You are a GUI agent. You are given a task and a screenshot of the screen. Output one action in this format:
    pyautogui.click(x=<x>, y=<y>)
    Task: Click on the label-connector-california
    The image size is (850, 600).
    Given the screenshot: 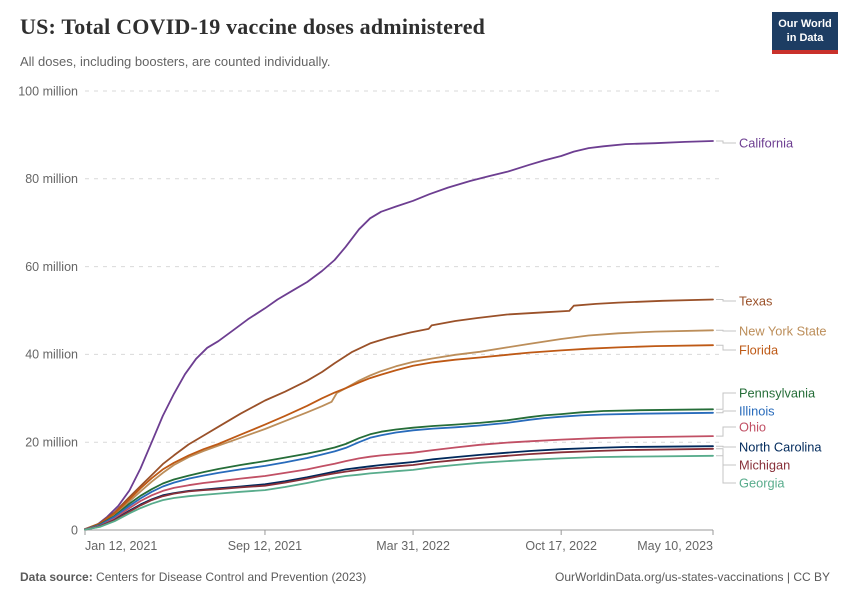 What is the action you would take?
    pyautogui.click(x=726, y=142)
    